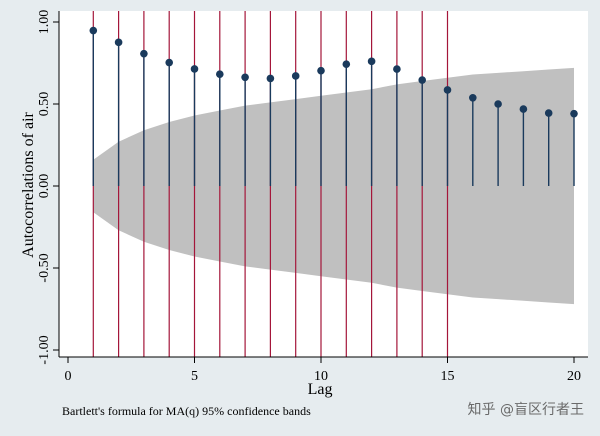  What do you see at coordinates (320, 389) in the screenshot?
I see `x-axis-title: Lag` at bounding box center [320, 389].